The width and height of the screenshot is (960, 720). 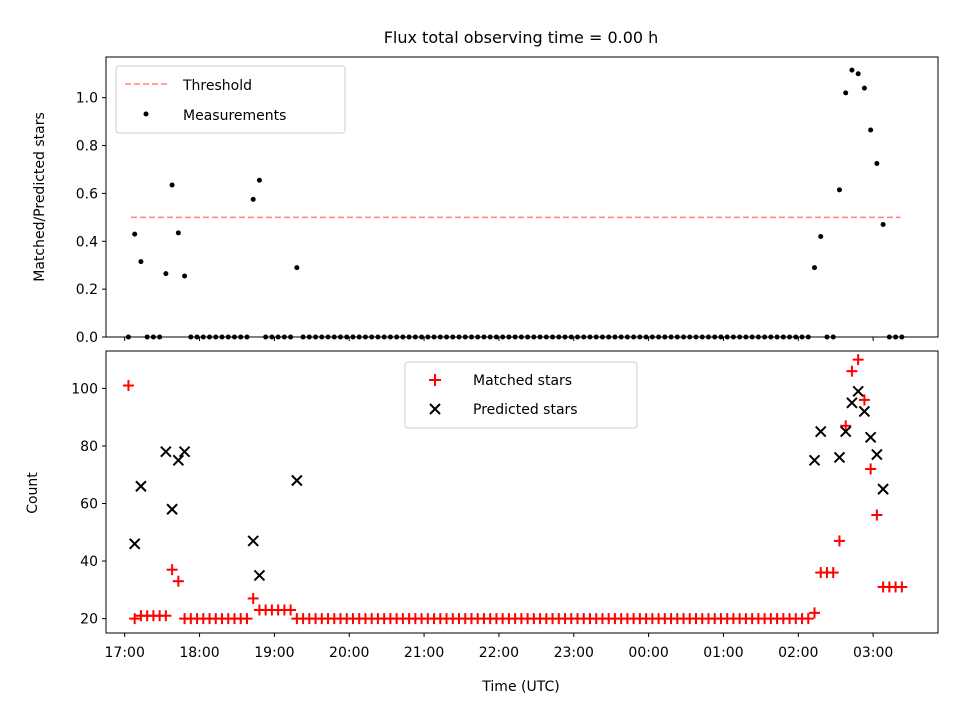 What do you see at coordinates (435, 380) in the screenshot?
I see `legend-matched-swatch` at bounding box center [435, 380].